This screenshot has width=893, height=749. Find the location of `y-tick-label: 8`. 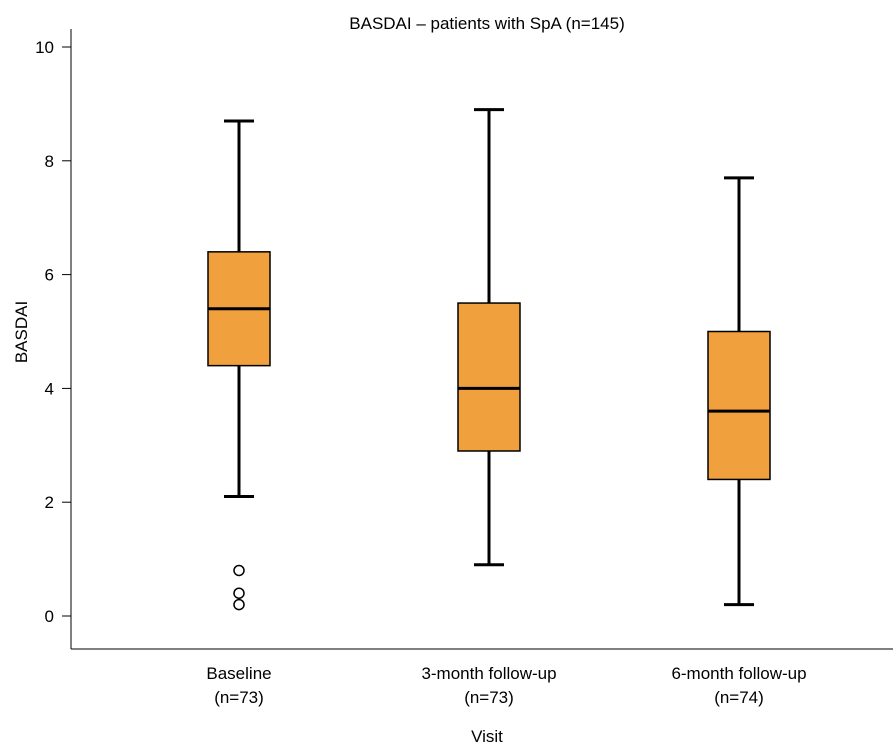

y-tick-label: 8 is located at coordinates (49, 161).